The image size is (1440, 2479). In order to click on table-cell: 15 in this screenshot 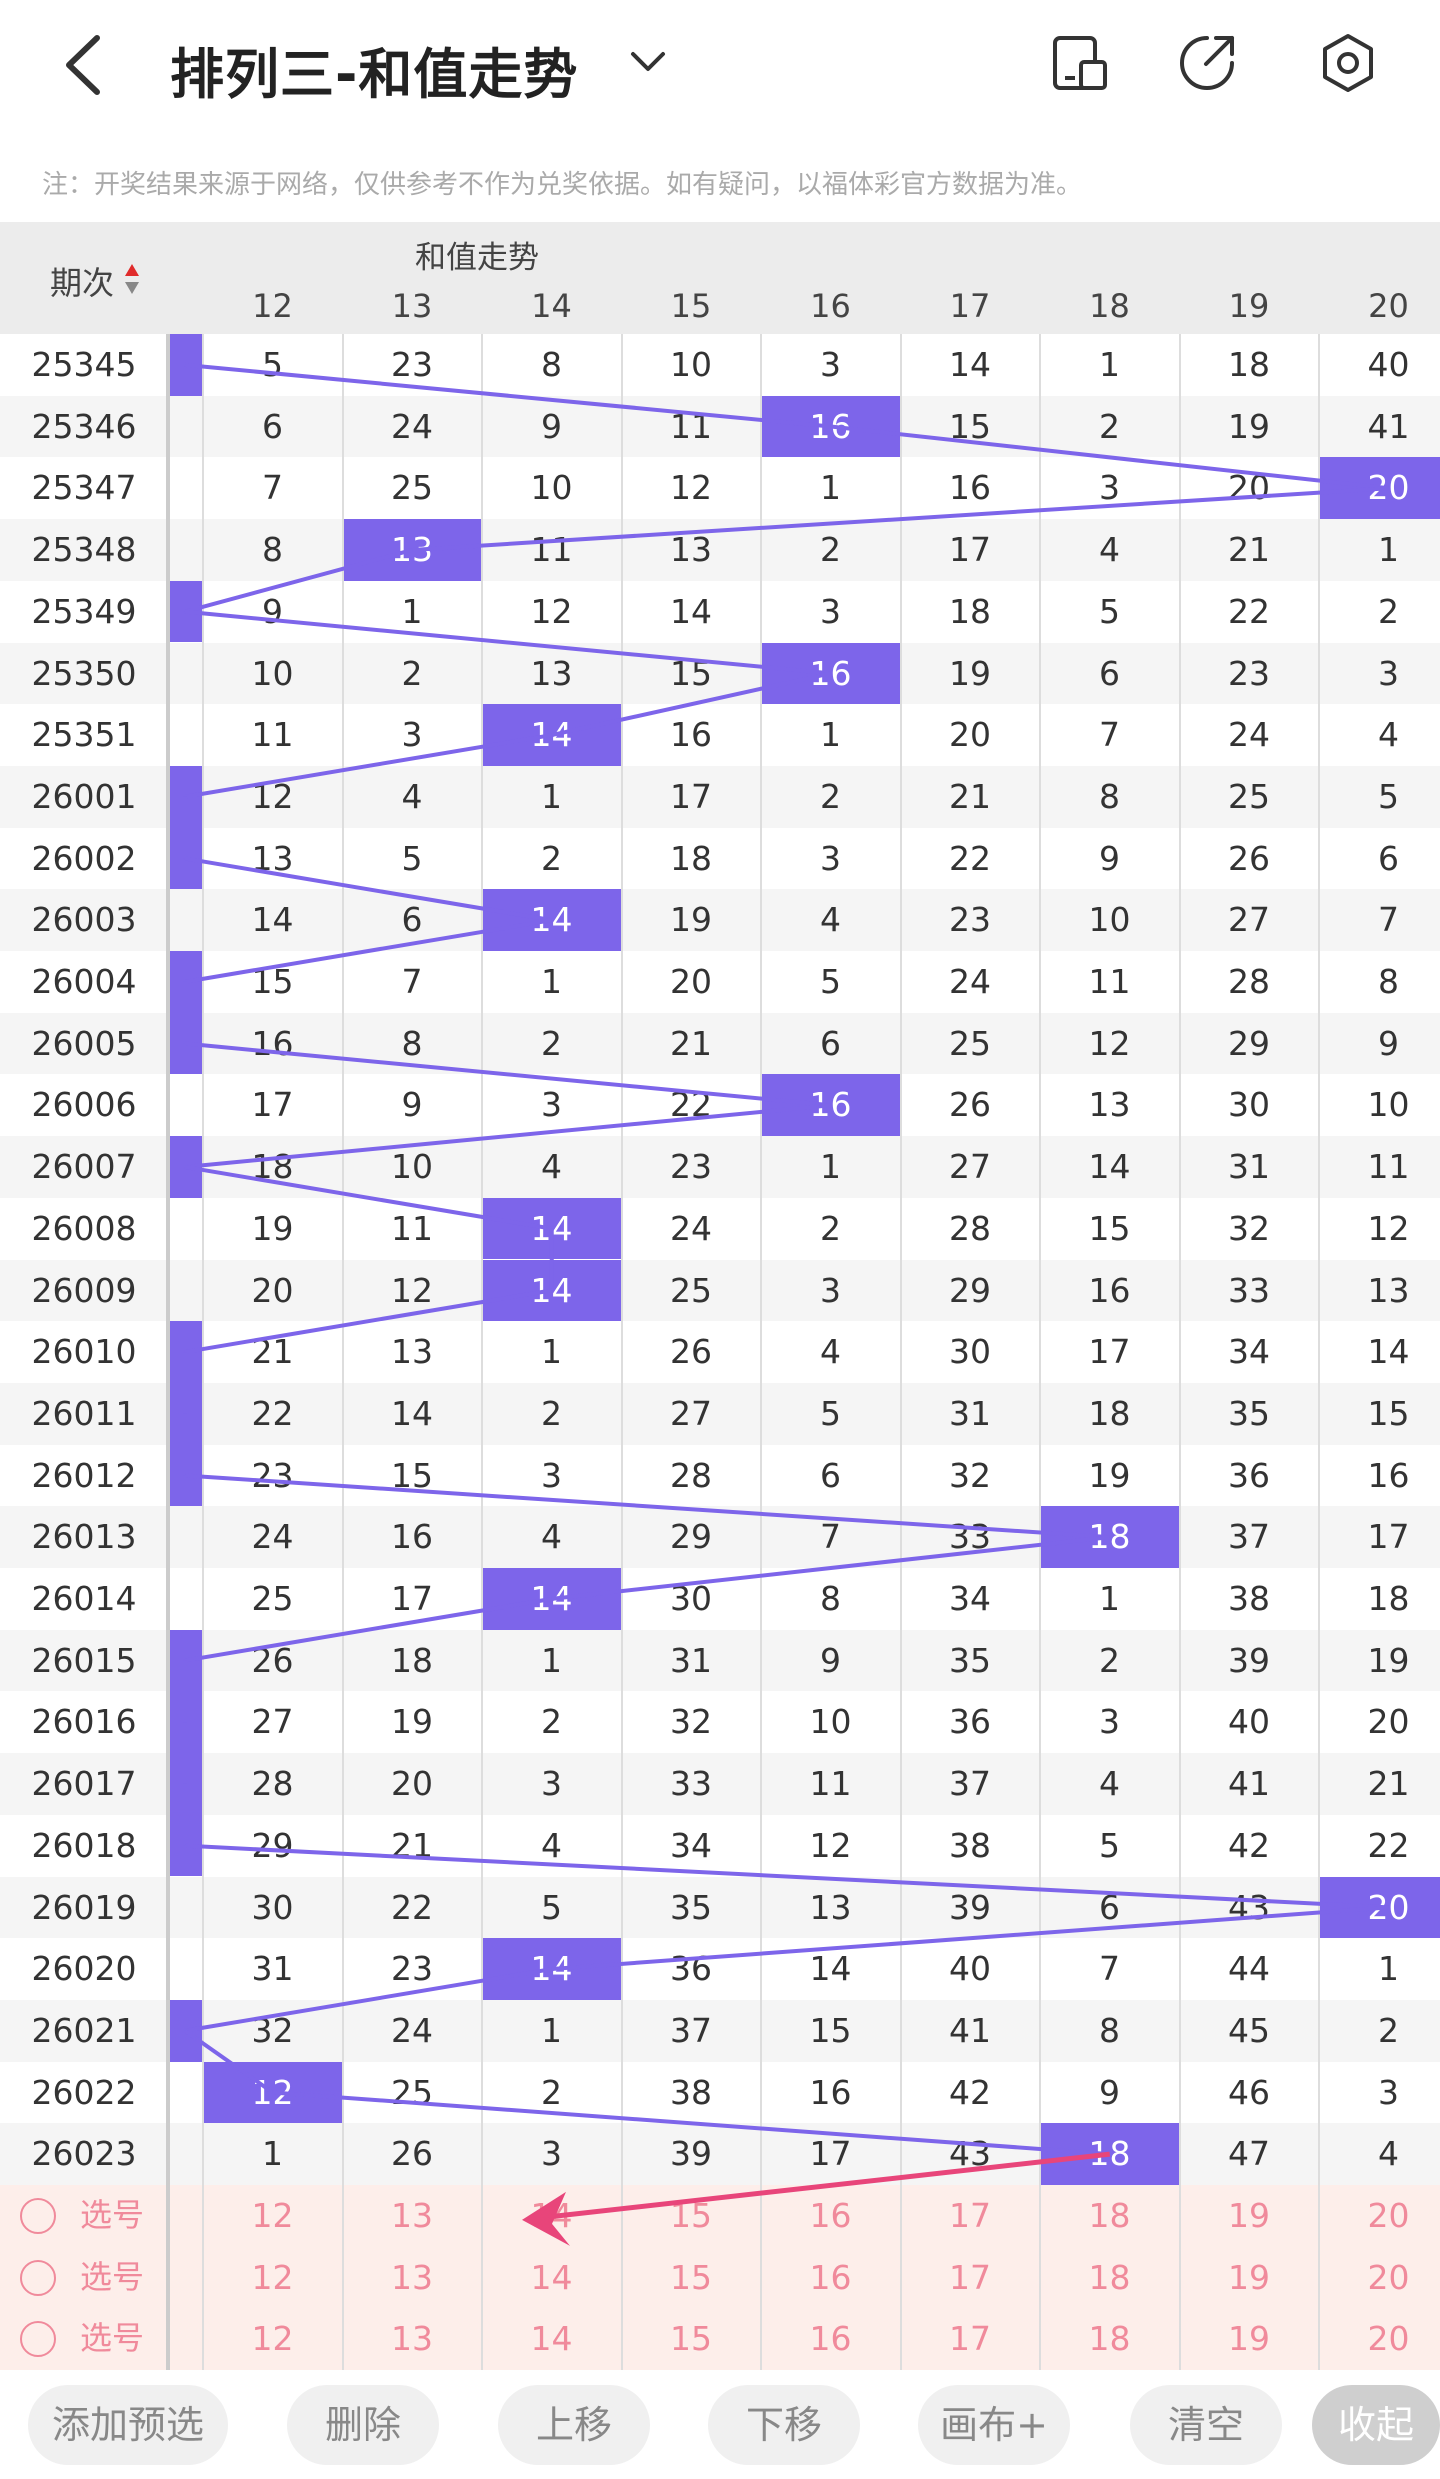, I will do `click(830, 2030)`.